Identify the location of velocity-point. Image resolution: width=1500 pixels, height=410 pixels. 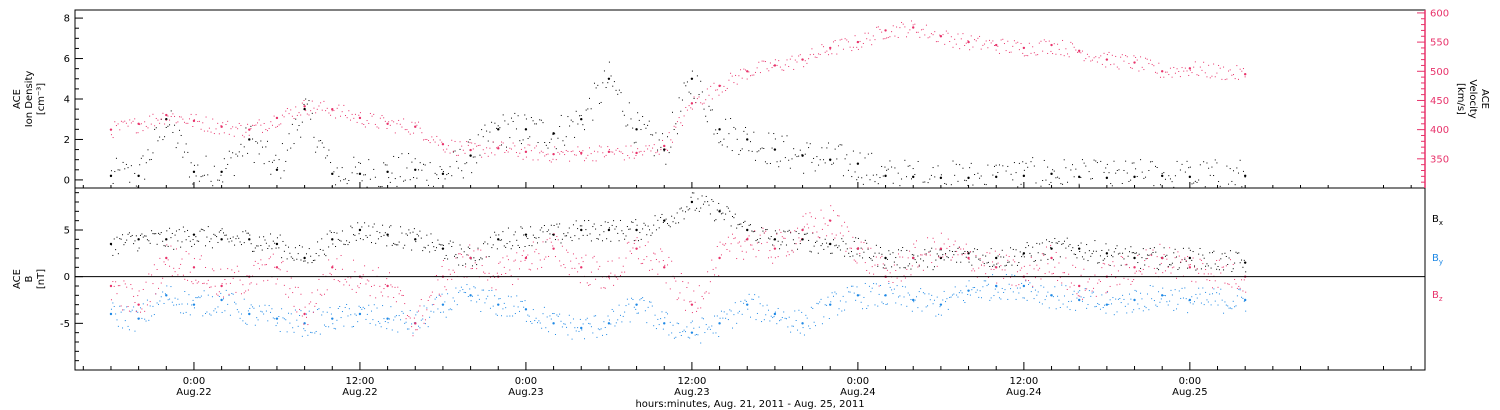
(221, 126).